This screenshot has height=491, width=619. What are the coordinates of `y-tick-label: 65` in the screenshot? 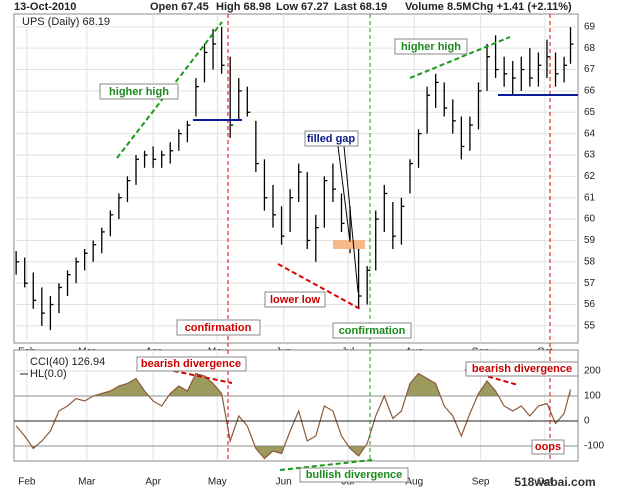 It's located at (590, 112).